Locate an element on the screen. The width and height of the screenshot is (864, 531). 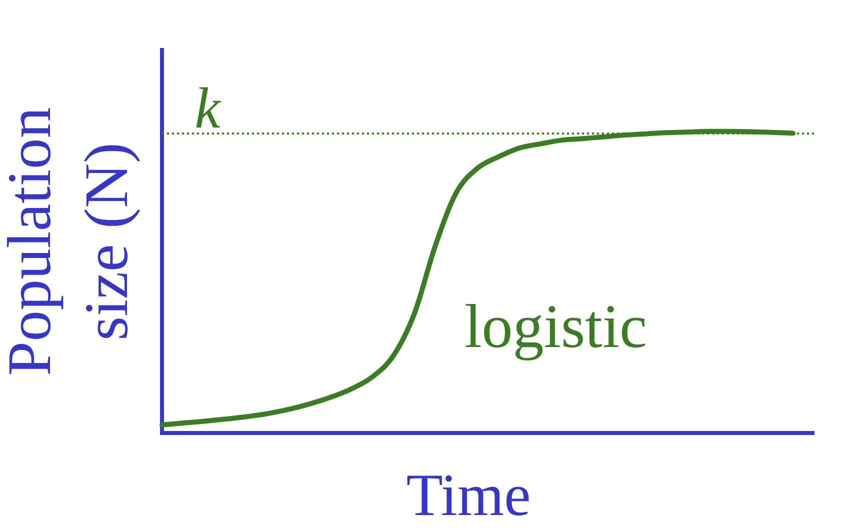
x-axis-title: Time is located at coordinates (468, 495).